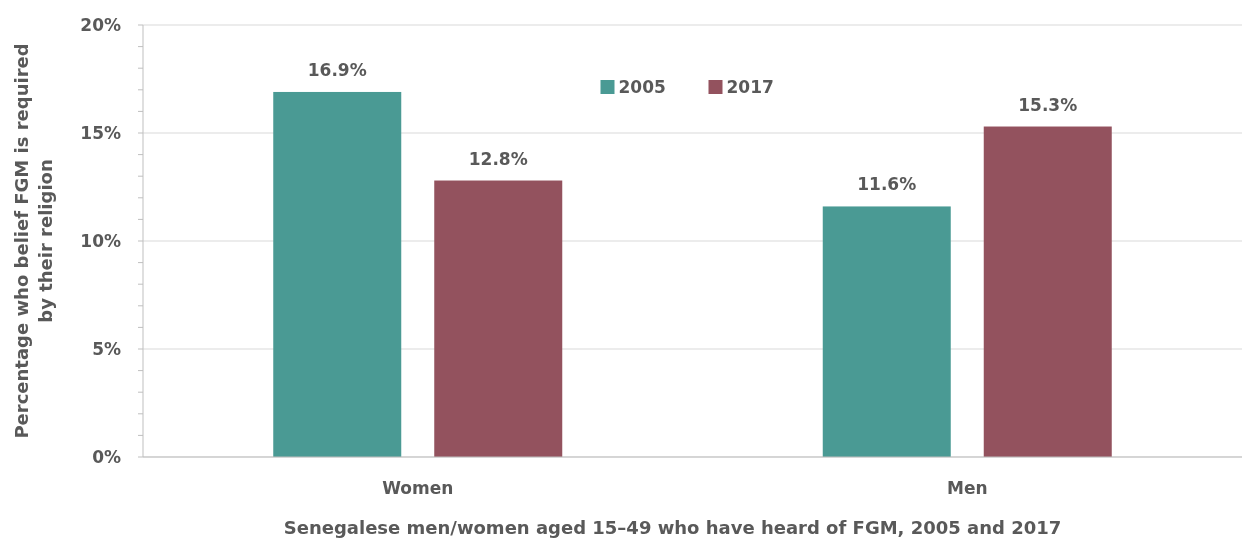 This screenshot has width=1242, height=538. Describe the element at coordinates (100, 24) in the screenshot. I see `y-tick-label: 20%` at that location.